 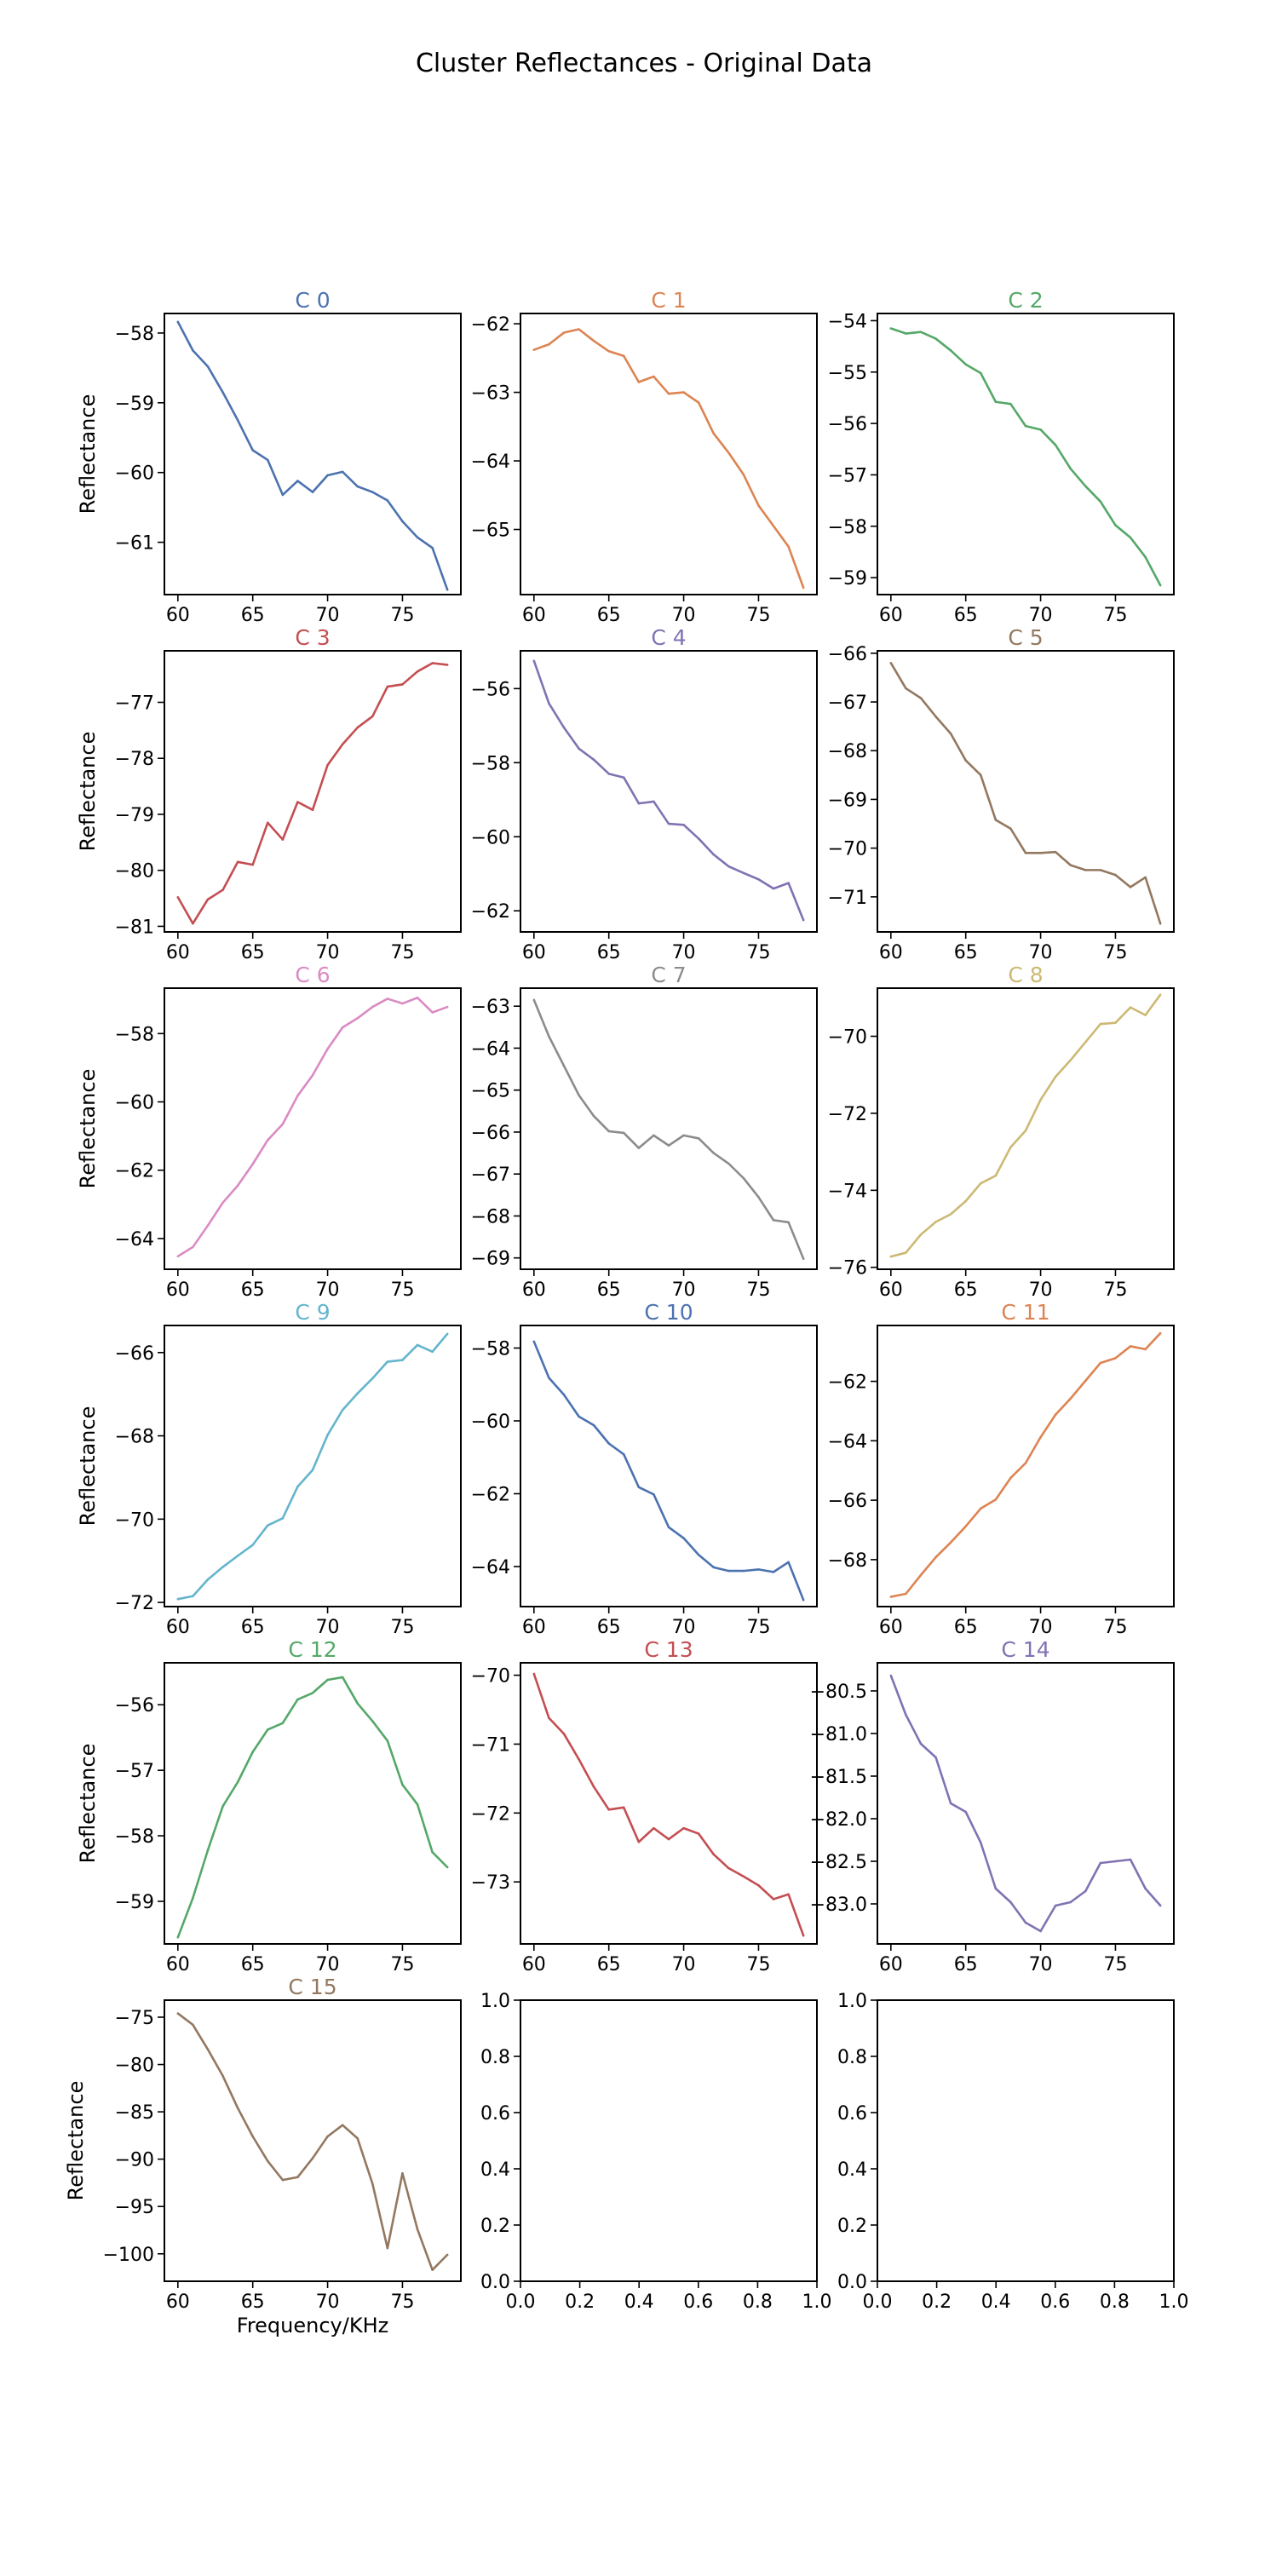 What do you see at coordinates (491, 1677) in the screenshot?
I see `y-tick-label: −70` at bounding box center [491, 1677].